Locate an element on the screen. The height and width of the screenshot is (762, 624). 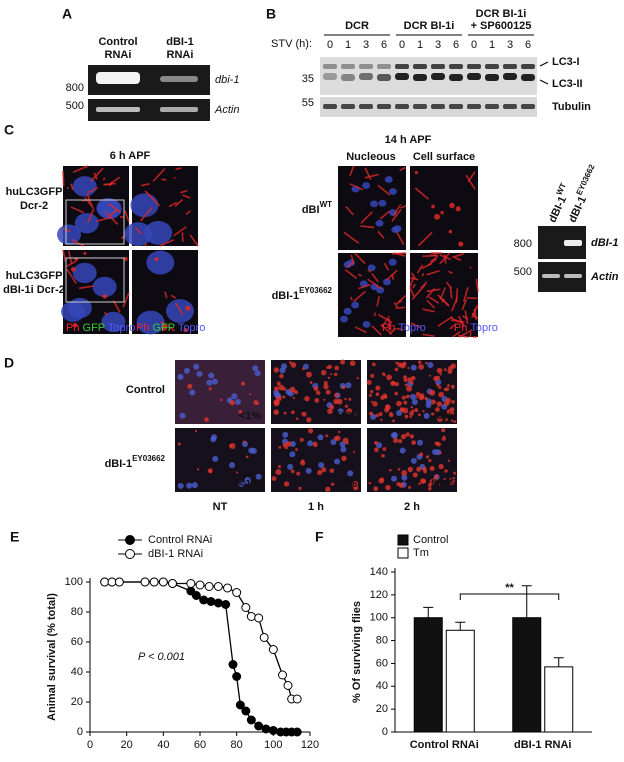
percentage: 50% is located at coordinates (346, 416).